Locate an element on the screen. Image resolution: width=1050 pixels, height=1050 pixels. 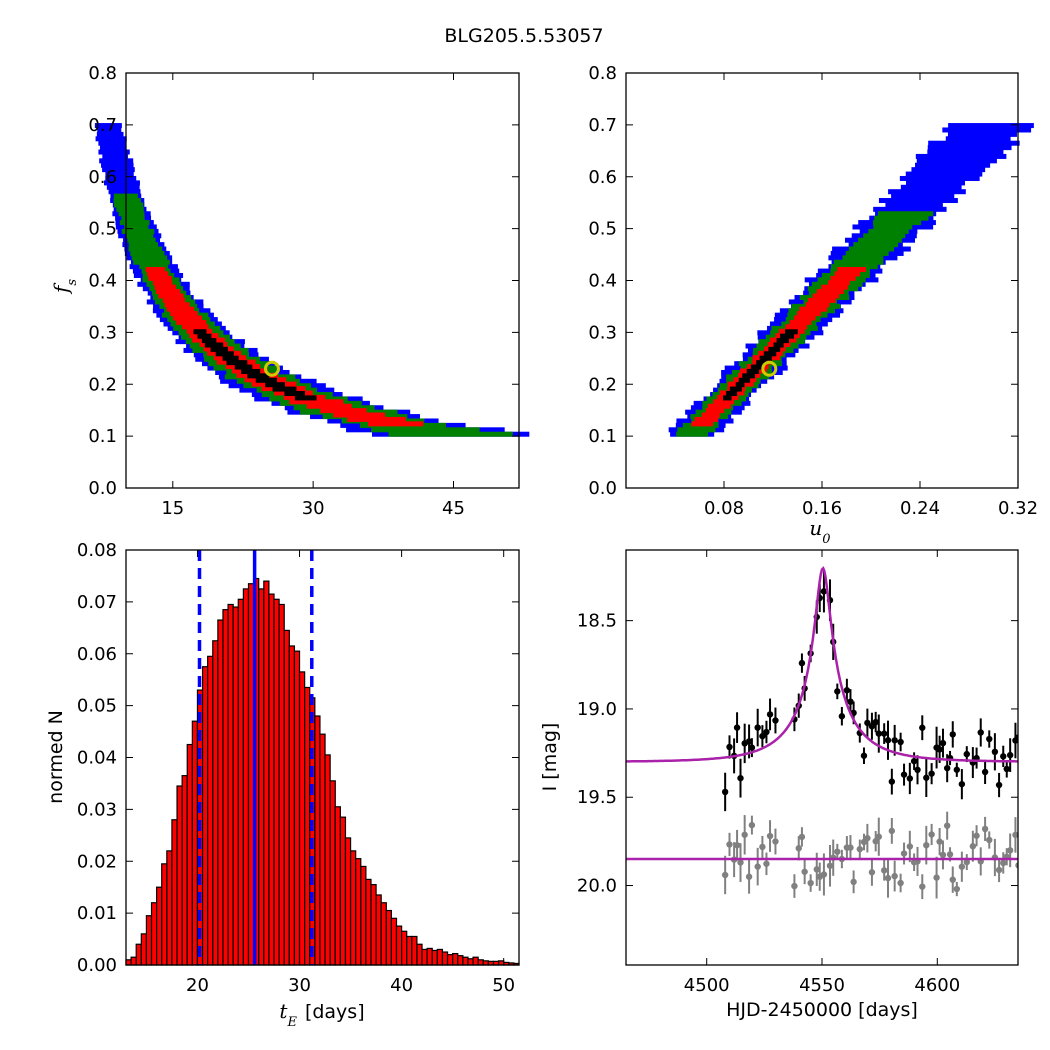
te-histogram-ytick-label: 0.06 is located at coordinates (97, 654).